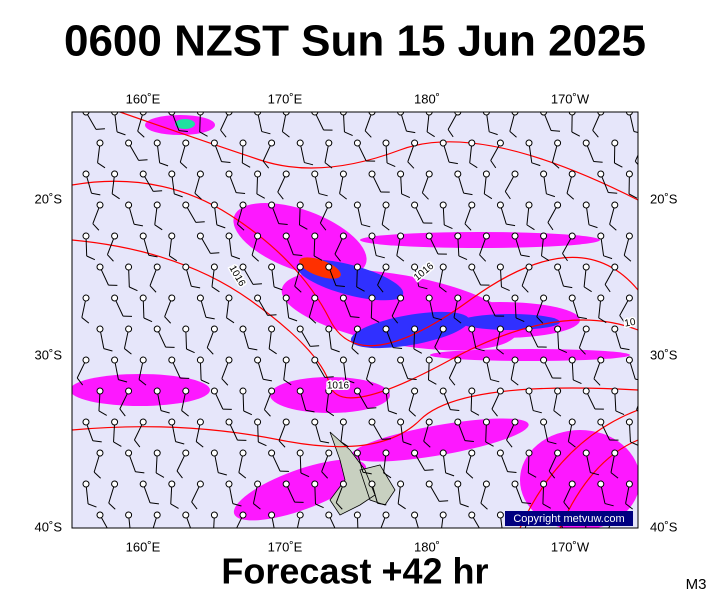 Image resolution: width=711 pixels, height=600 pixels. Describe the element at coordinates (143, 546) in the screenshot. I see `lon-label: 160˚E` at that location.